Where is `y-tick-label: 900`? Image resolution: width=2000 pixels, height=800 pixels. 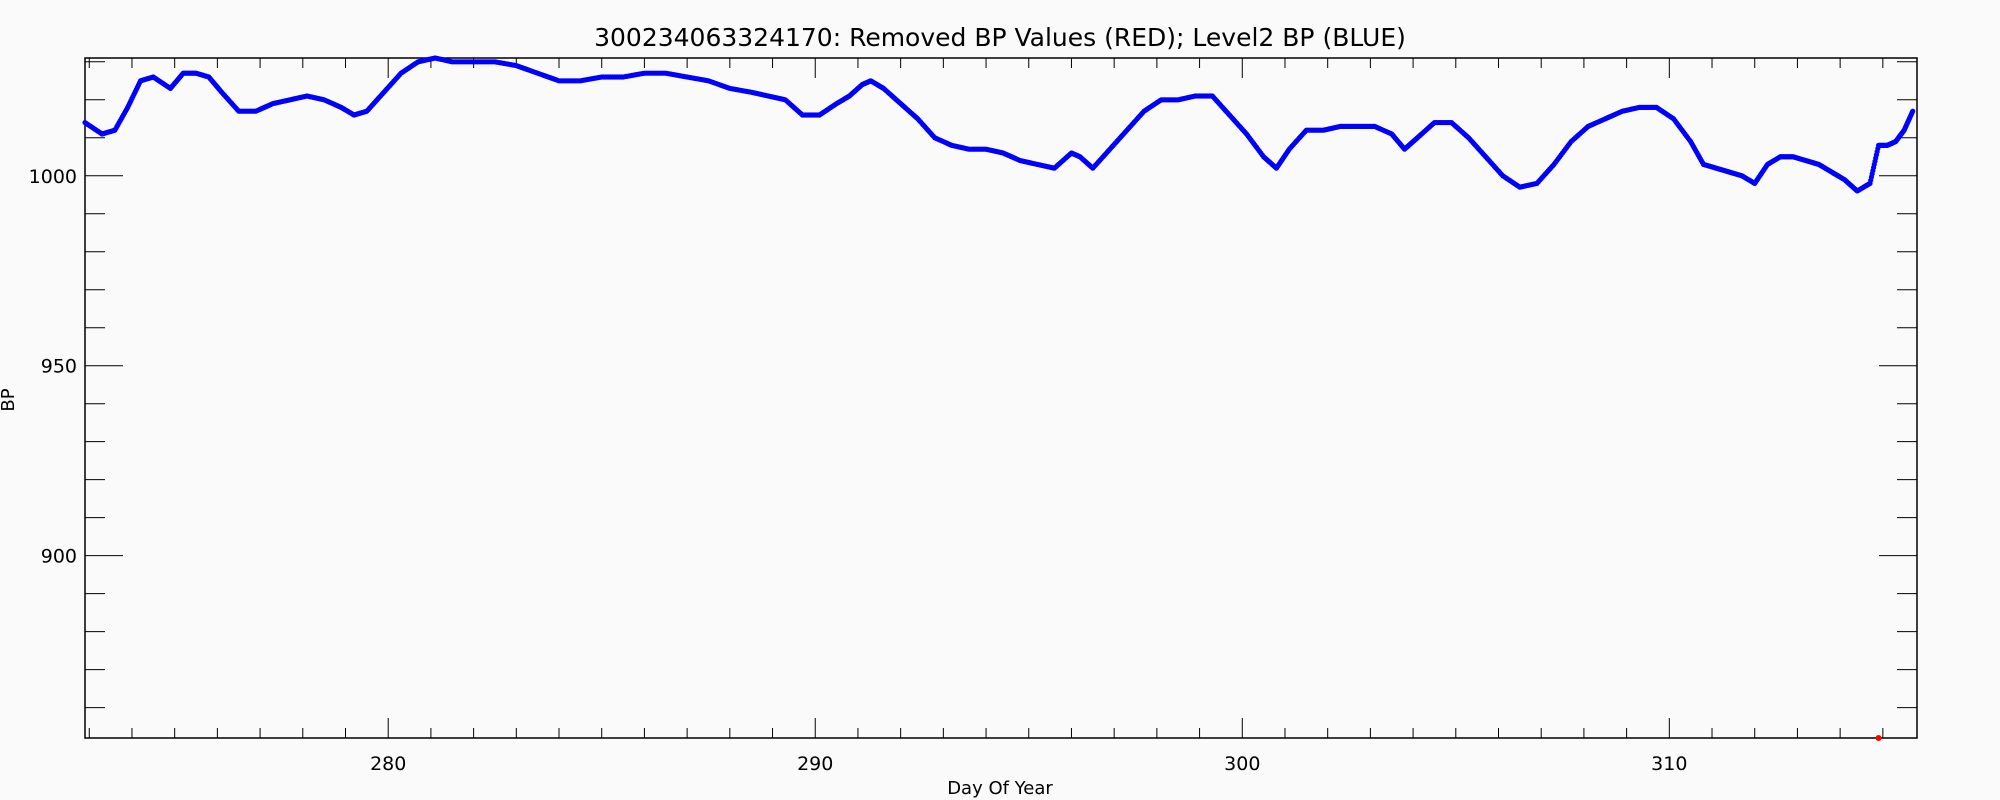
y-tick-label: 900 is located at coordinates (59, 557).